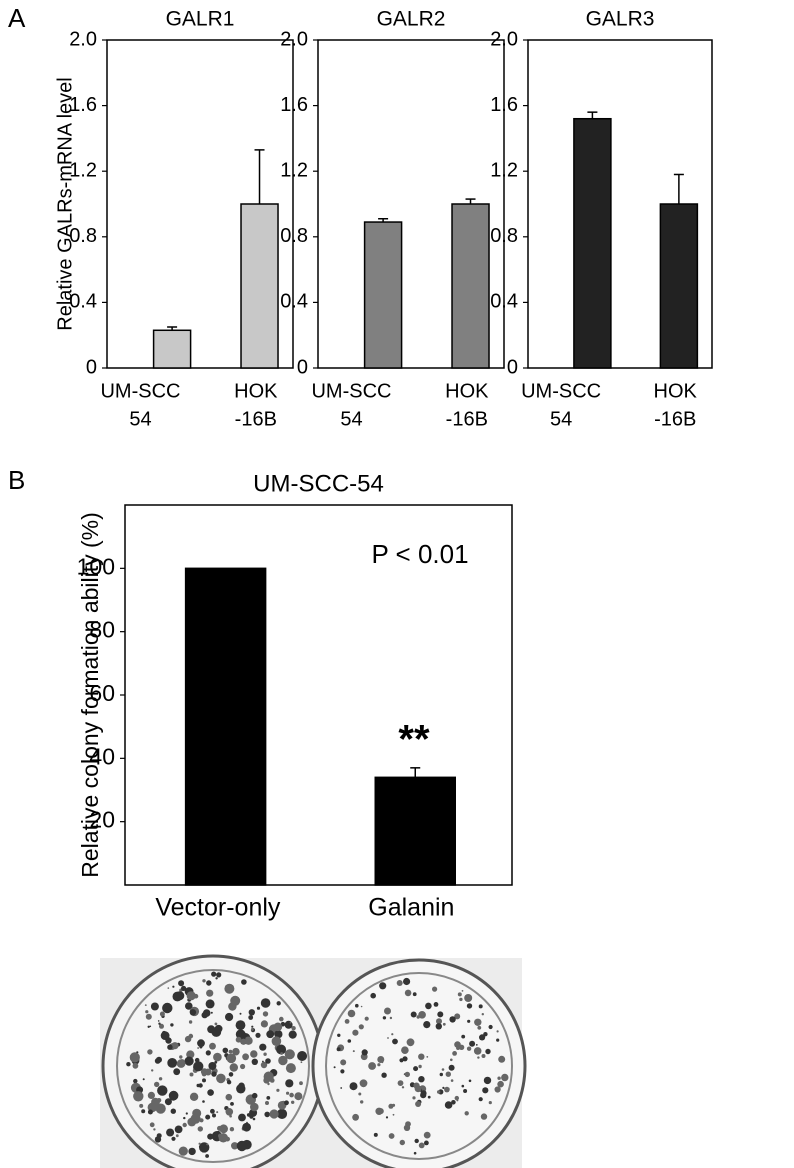 This screenshot has height=1168, width=794. I want to click on annotation: P < 0.01, so click(419, 554).